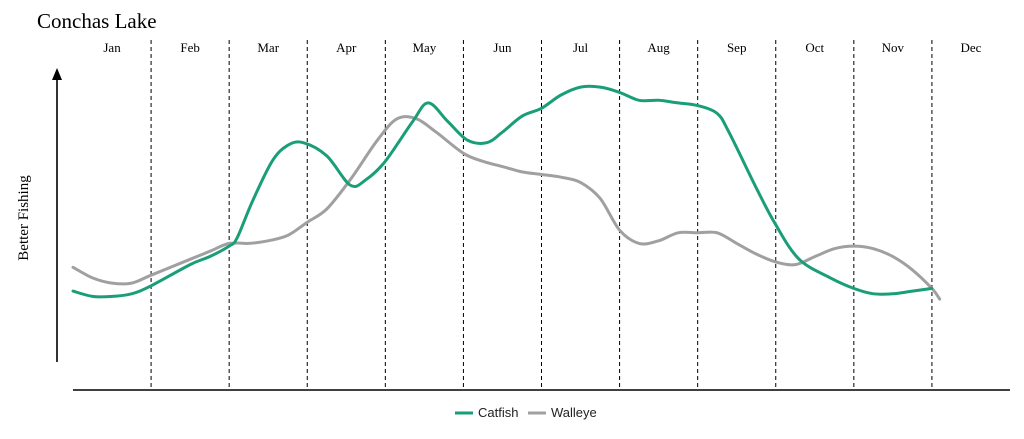 The width and height of the screenshot is (1024, 439). Describe the element at coordinates (970, 47) in the screenshot. I see `month-label-dec: Dec` at that location.